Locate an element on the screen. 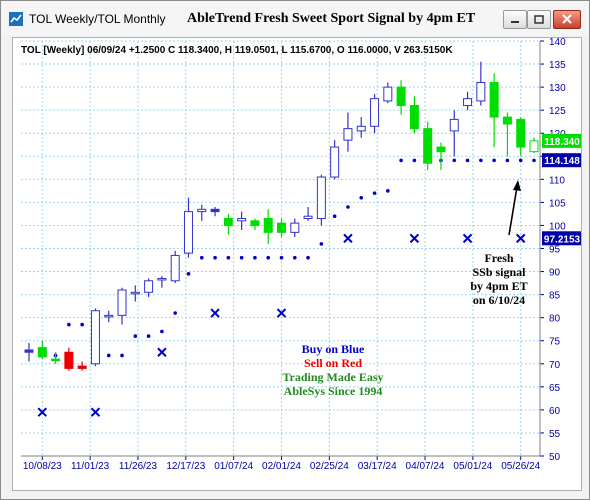 This screenshot has height=500, width=590. close-button is located at coordinates (567, 19).